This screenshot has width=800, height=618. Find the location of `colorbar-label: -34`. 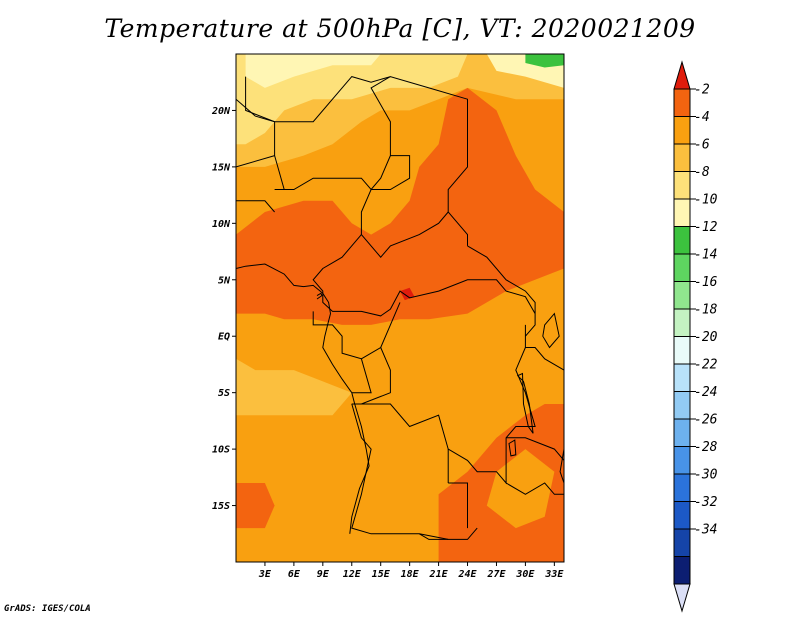

colorbar-label: -34 is located at coordinates (705, 530).